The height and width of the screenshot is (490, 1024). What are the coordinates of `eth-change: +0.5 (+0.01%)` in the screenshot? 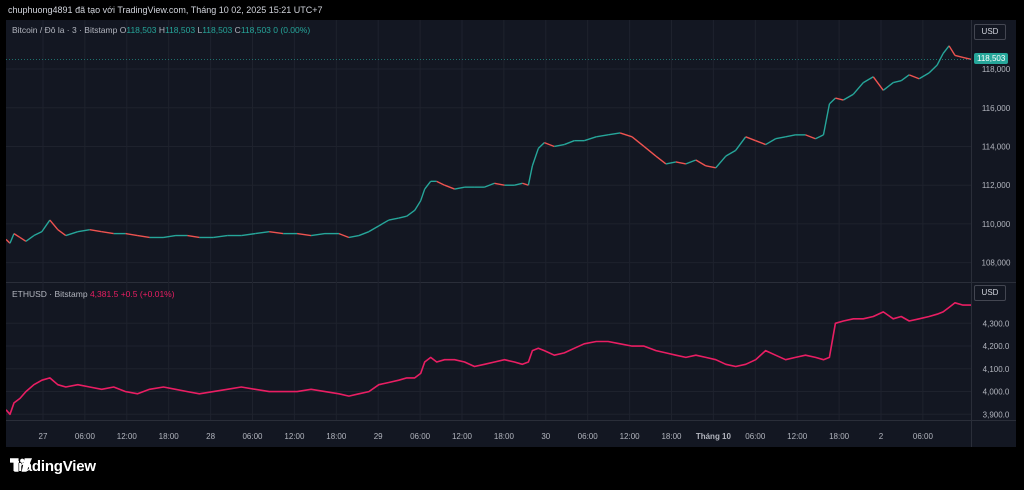 It's located at (147, 294).